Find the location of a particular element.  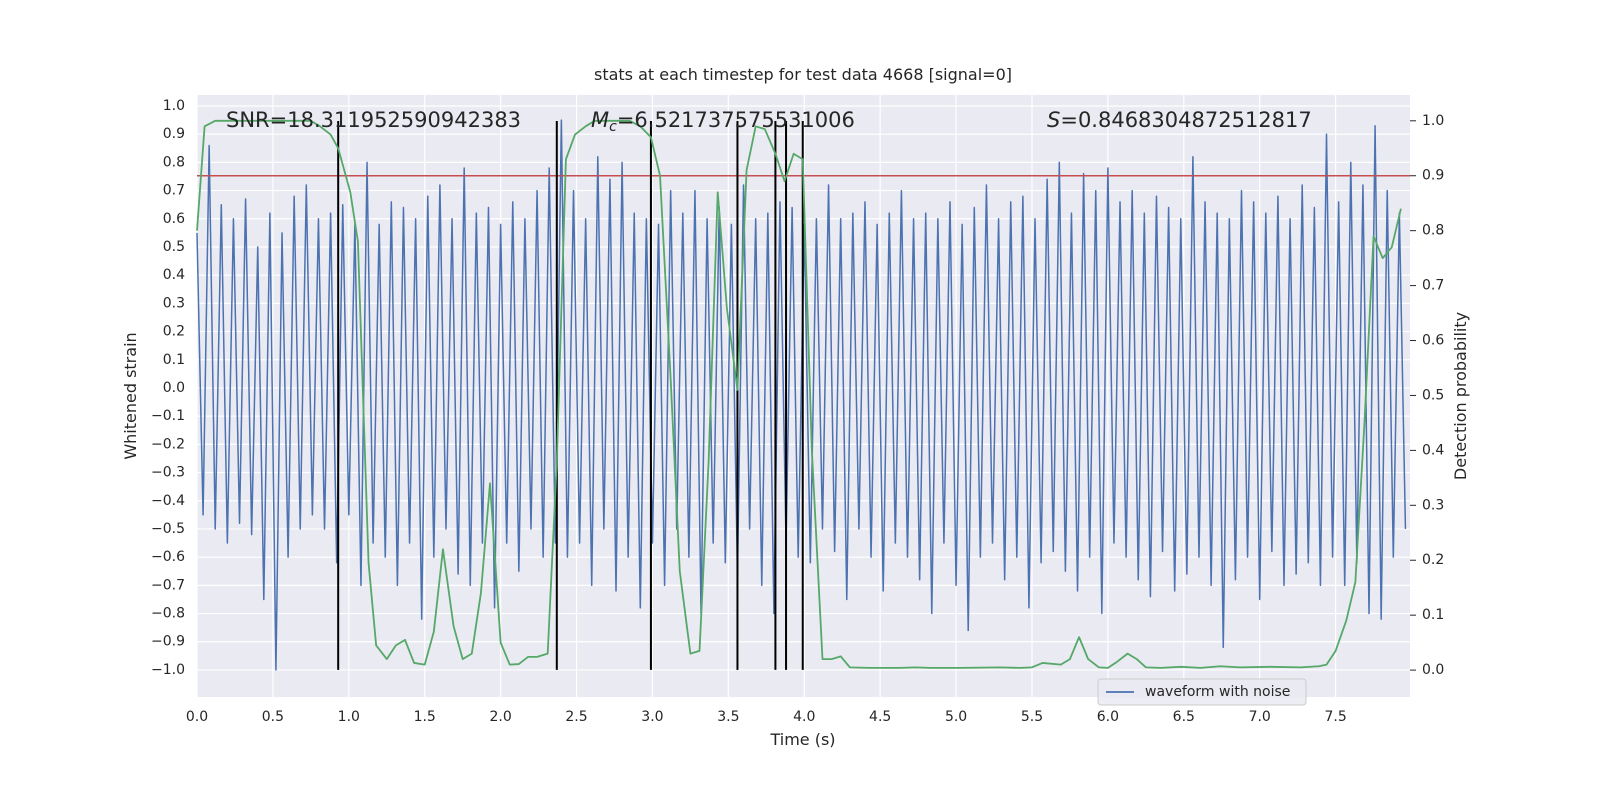

y-tick-label: 0.7 is located at coordinates (174, 191).